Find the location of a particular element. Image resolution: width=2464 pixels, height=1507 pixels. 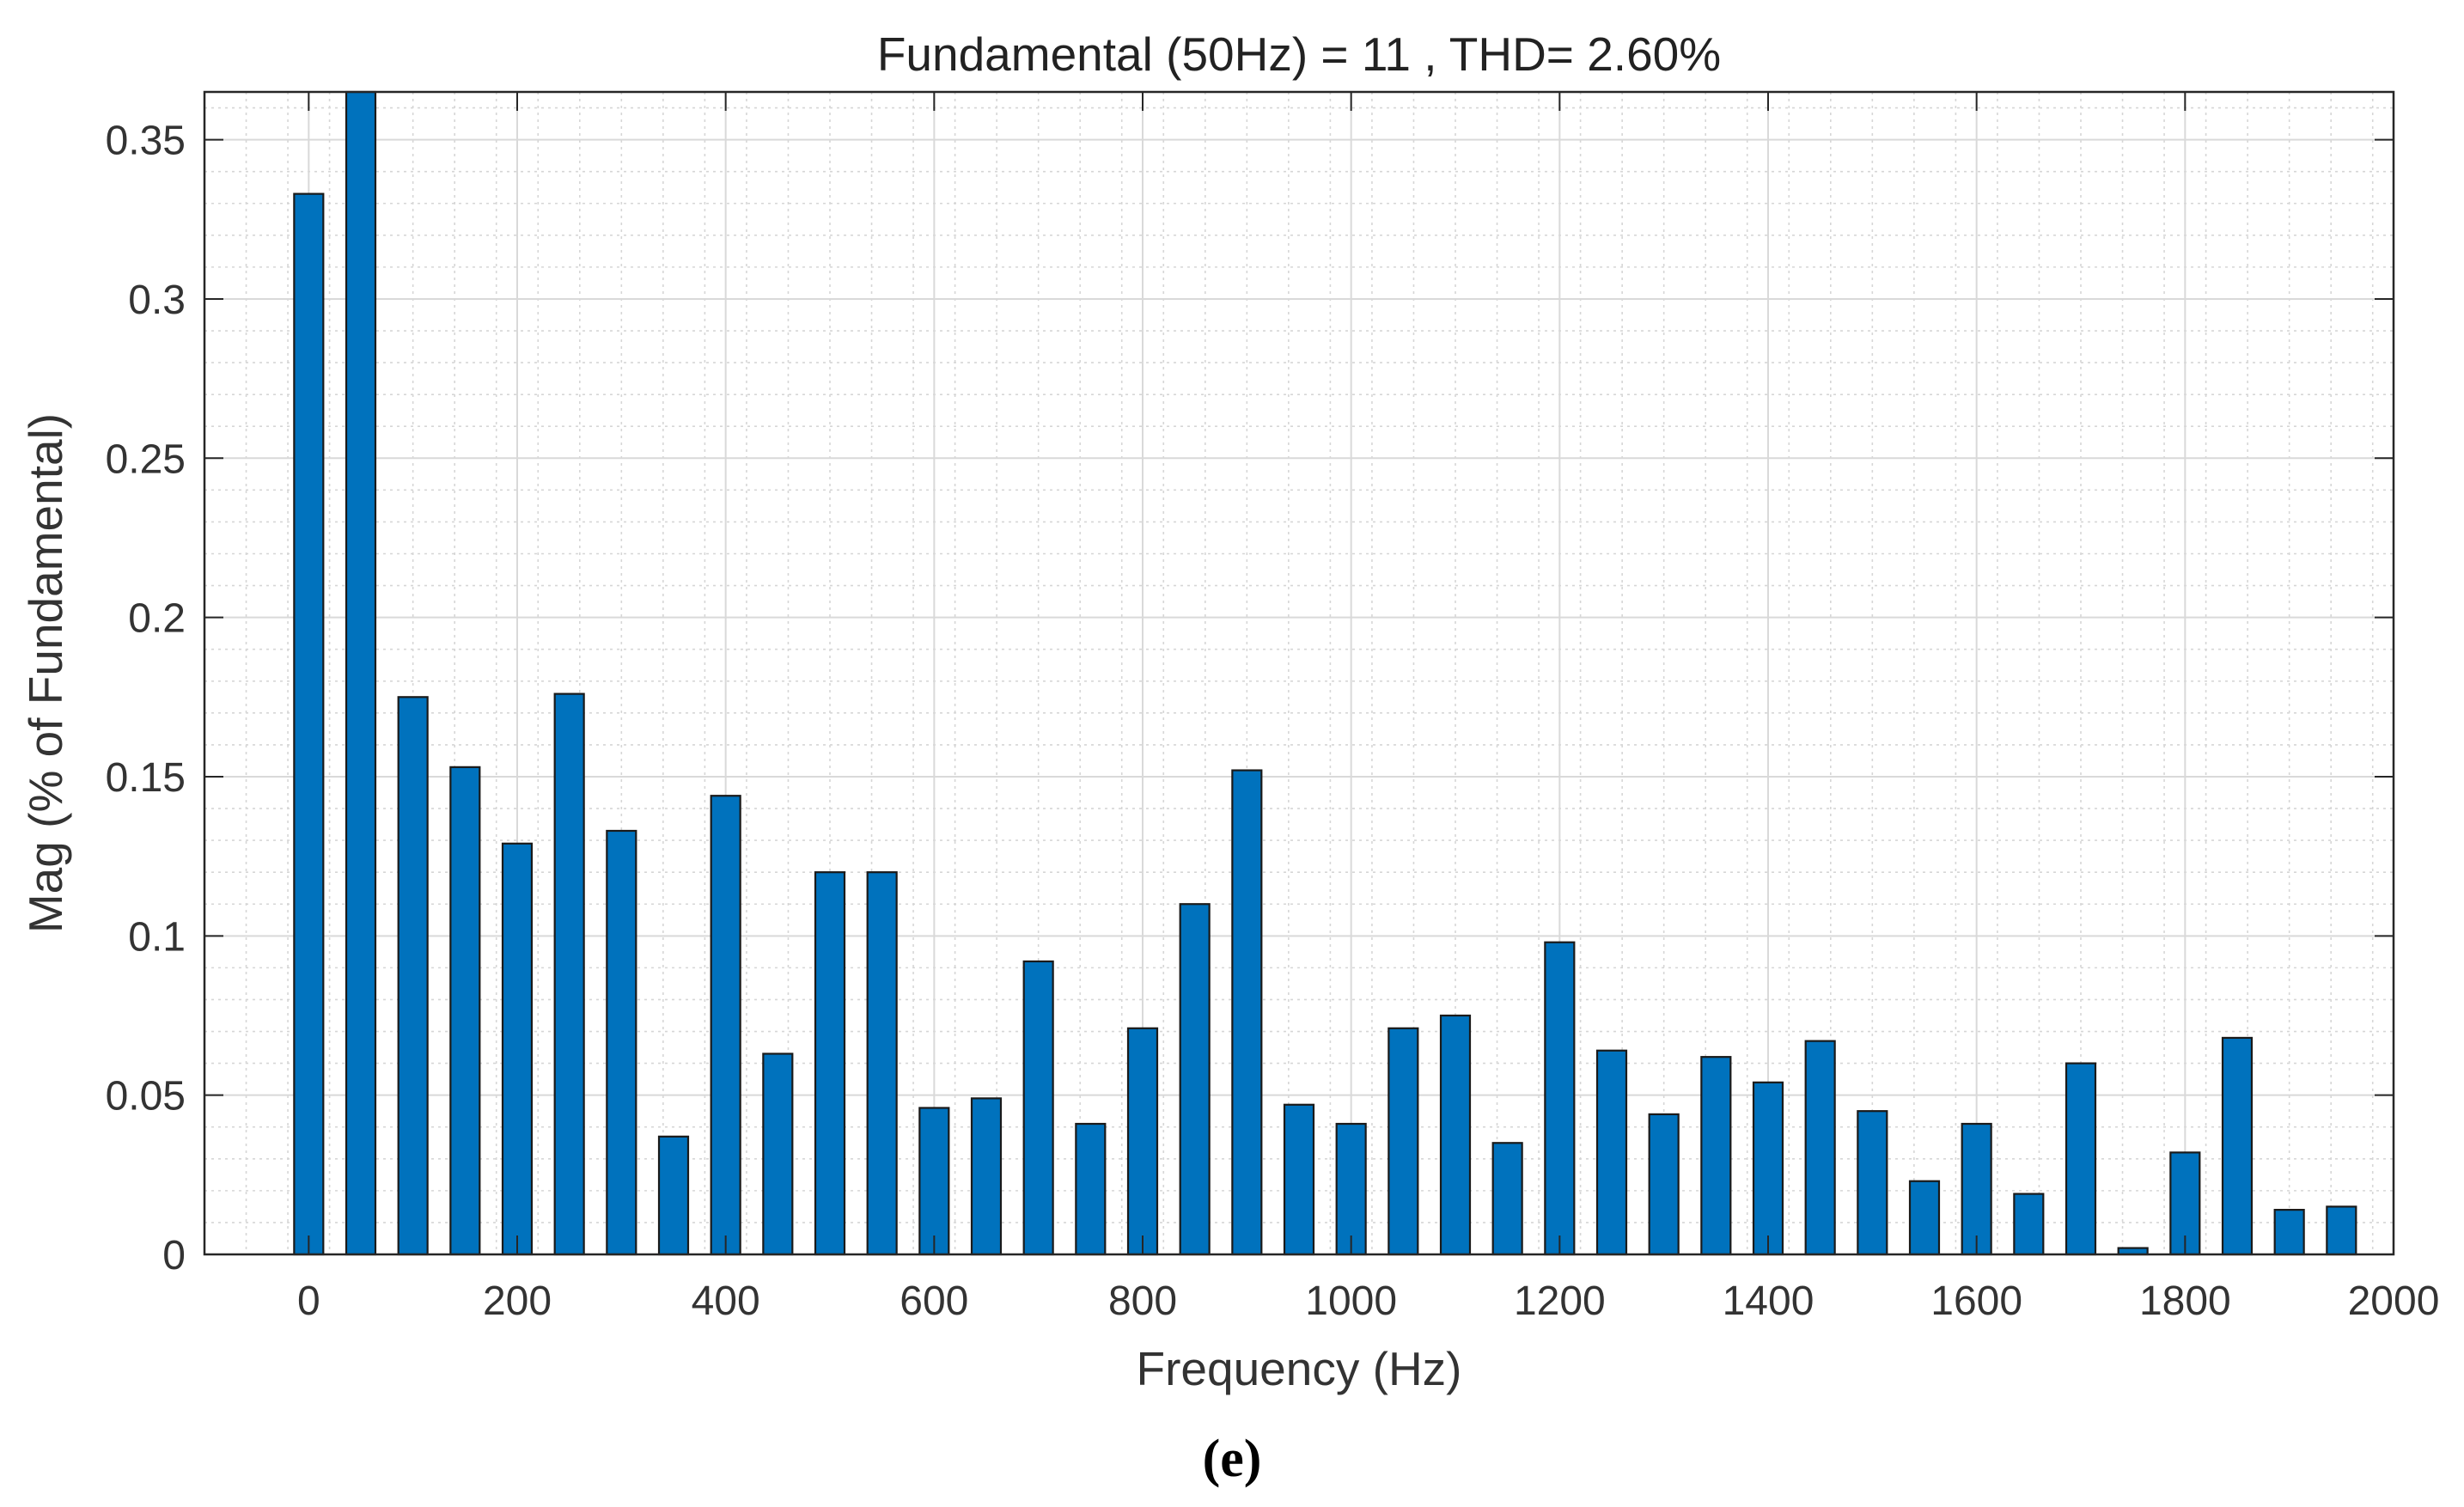

chart-title: Fundamental (50Hz) = 11 , THD= 2.60% is located at coordinates (1299, 54).